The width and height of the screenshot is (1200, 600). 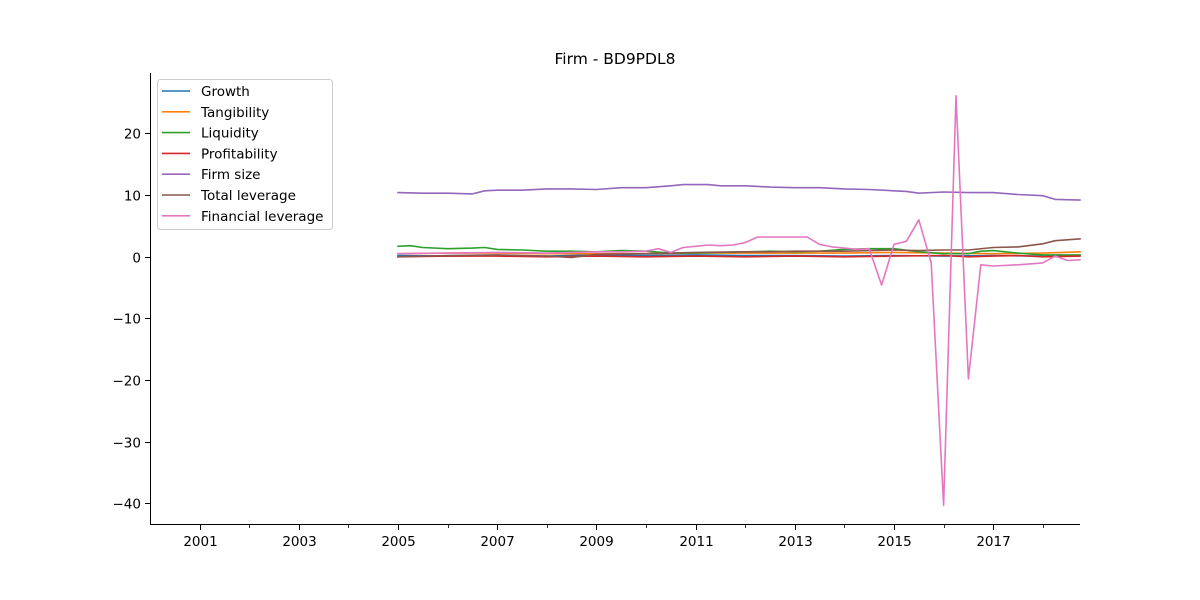 I want to click on x-tick-label-2015: 2015, so click(x=894, y=542).